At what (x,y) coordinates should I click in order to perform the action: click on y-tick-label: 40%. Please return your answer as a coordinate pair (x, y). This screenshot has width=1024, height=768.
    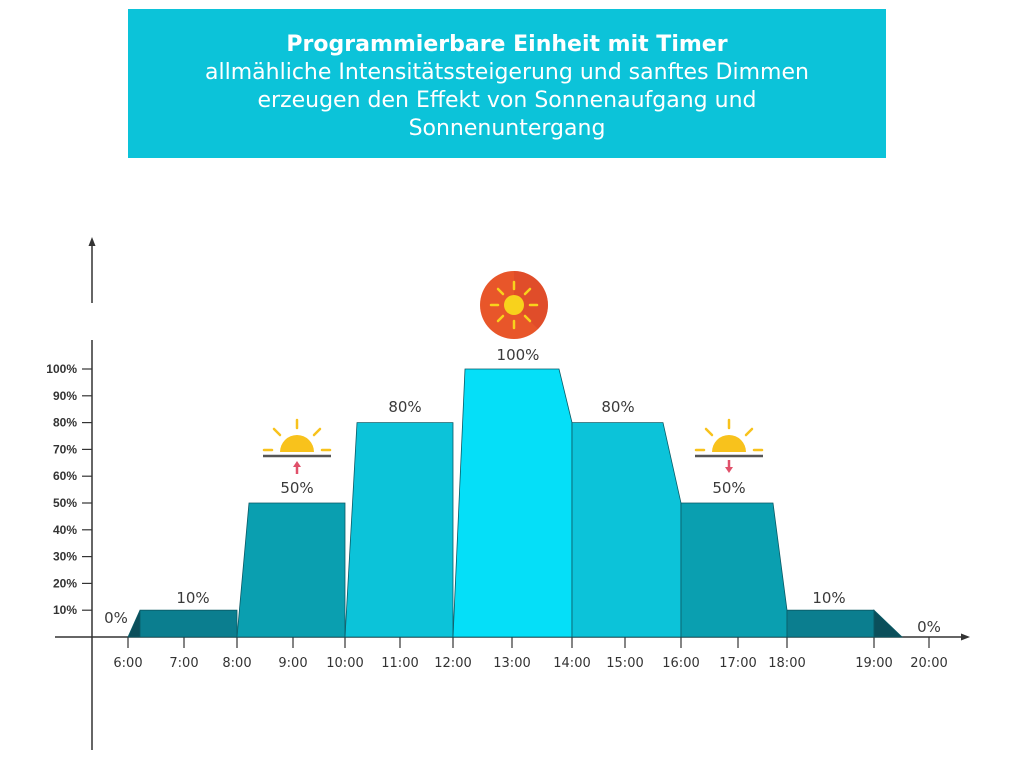
    Looking at the image, I should click on (65, 530).